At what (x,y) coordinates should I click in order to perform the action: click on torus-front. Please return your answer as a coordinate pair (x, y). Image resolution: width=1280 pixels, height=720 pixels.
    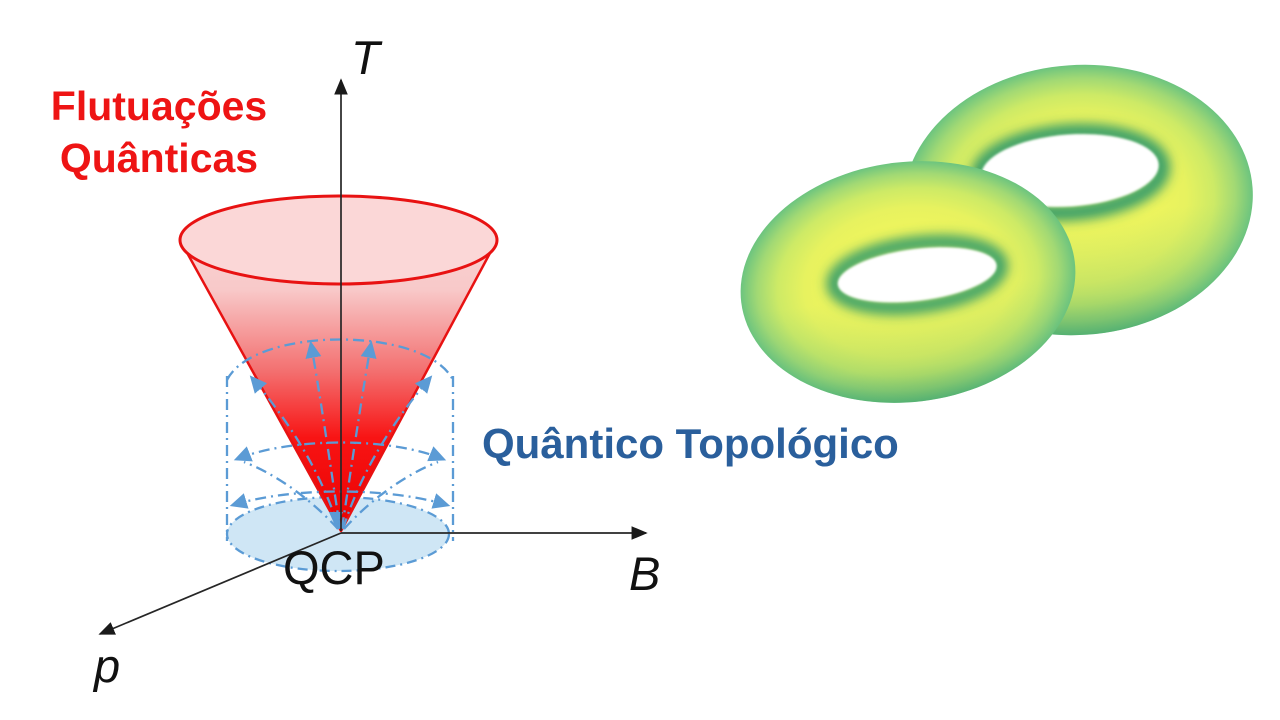
    Looking at the image, I should click on (908, 282).